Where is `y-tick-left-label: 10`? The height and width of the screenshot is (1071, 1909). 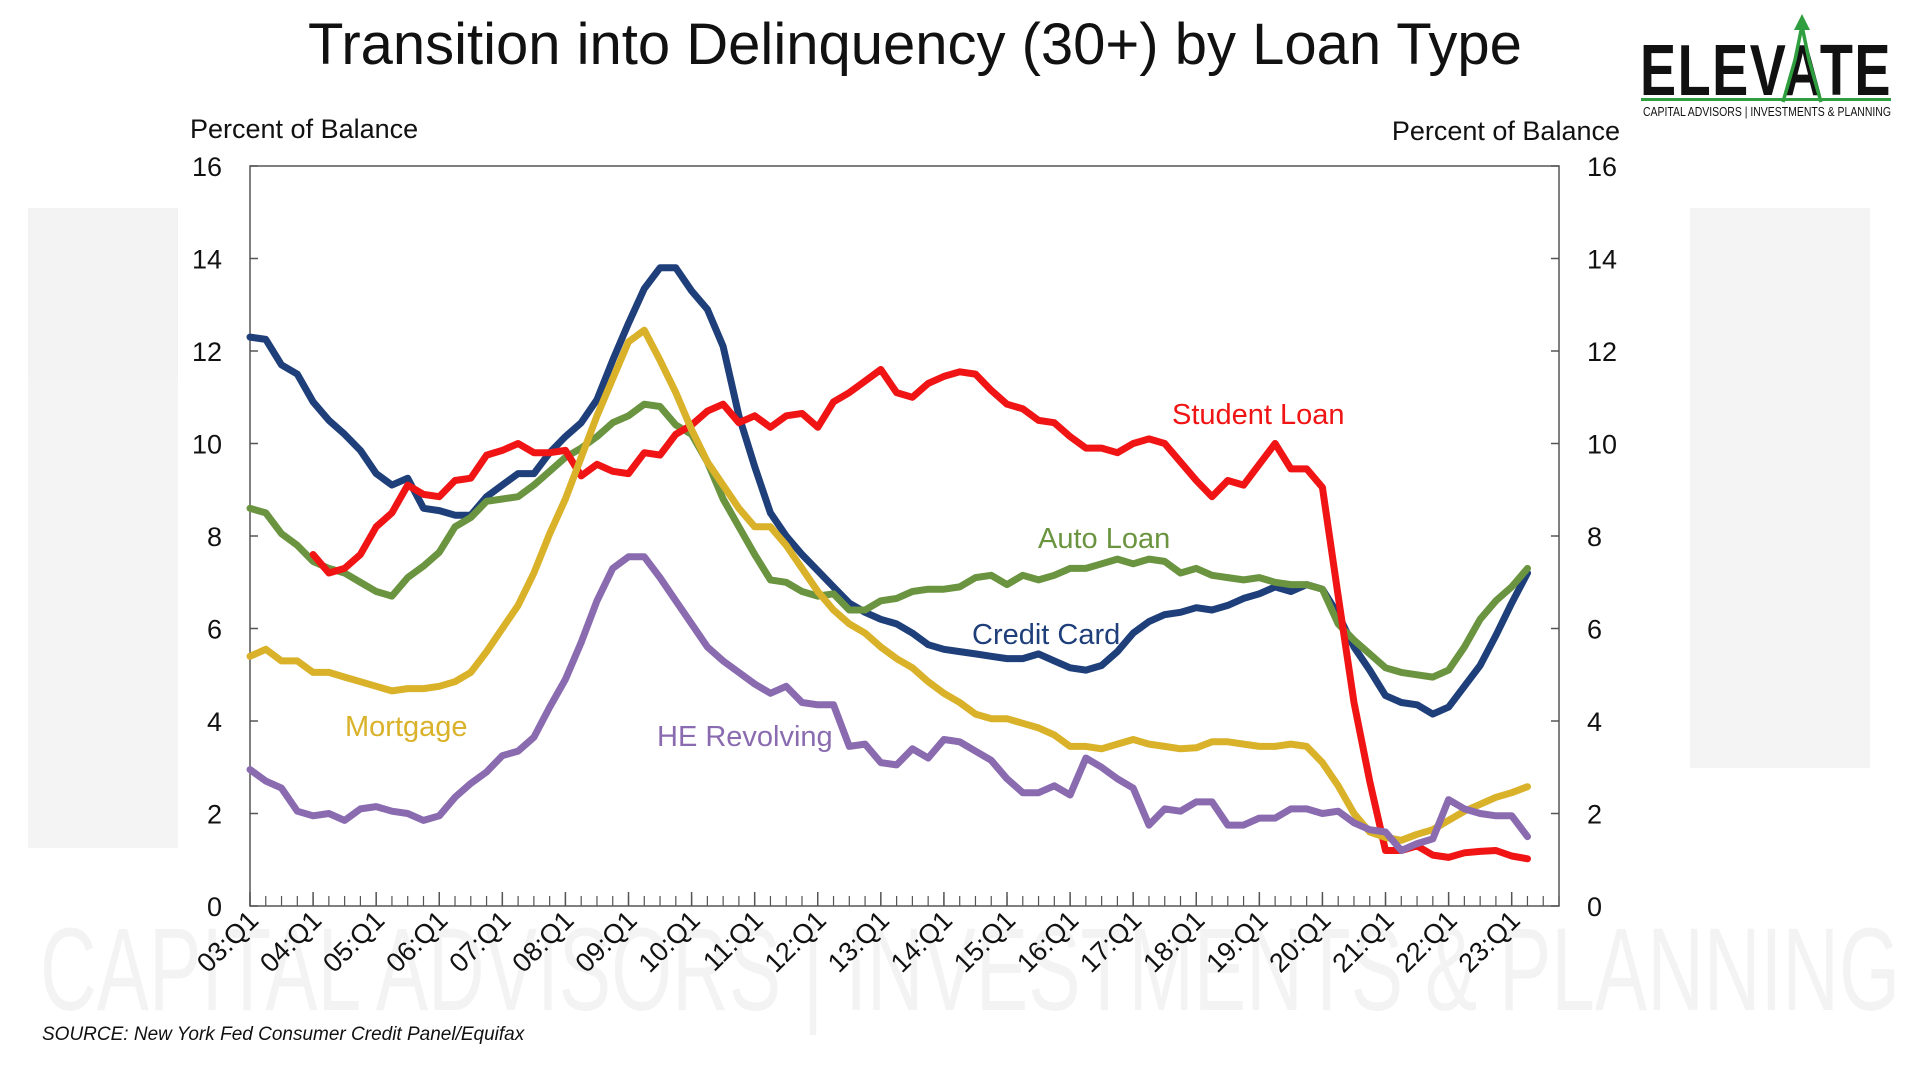 y-tick-left-label: 10 is located at coordinates (207, 445).